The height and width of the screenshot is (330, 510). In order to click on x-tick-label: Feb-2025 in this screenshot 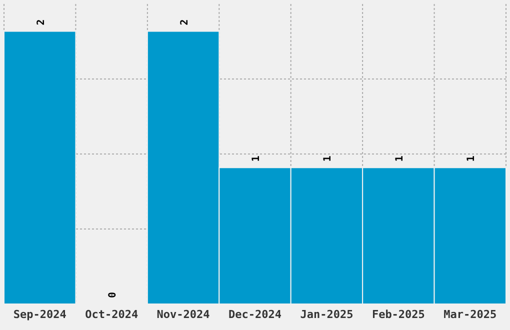, I will do `click(398, 314)`.